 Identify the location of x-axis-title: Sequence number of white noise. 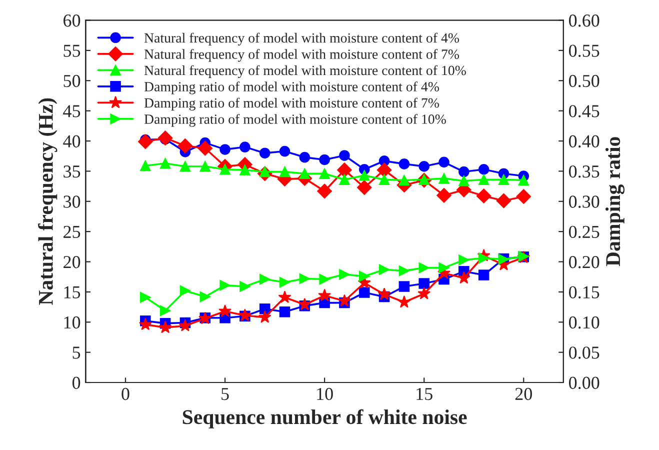
(324, 418).